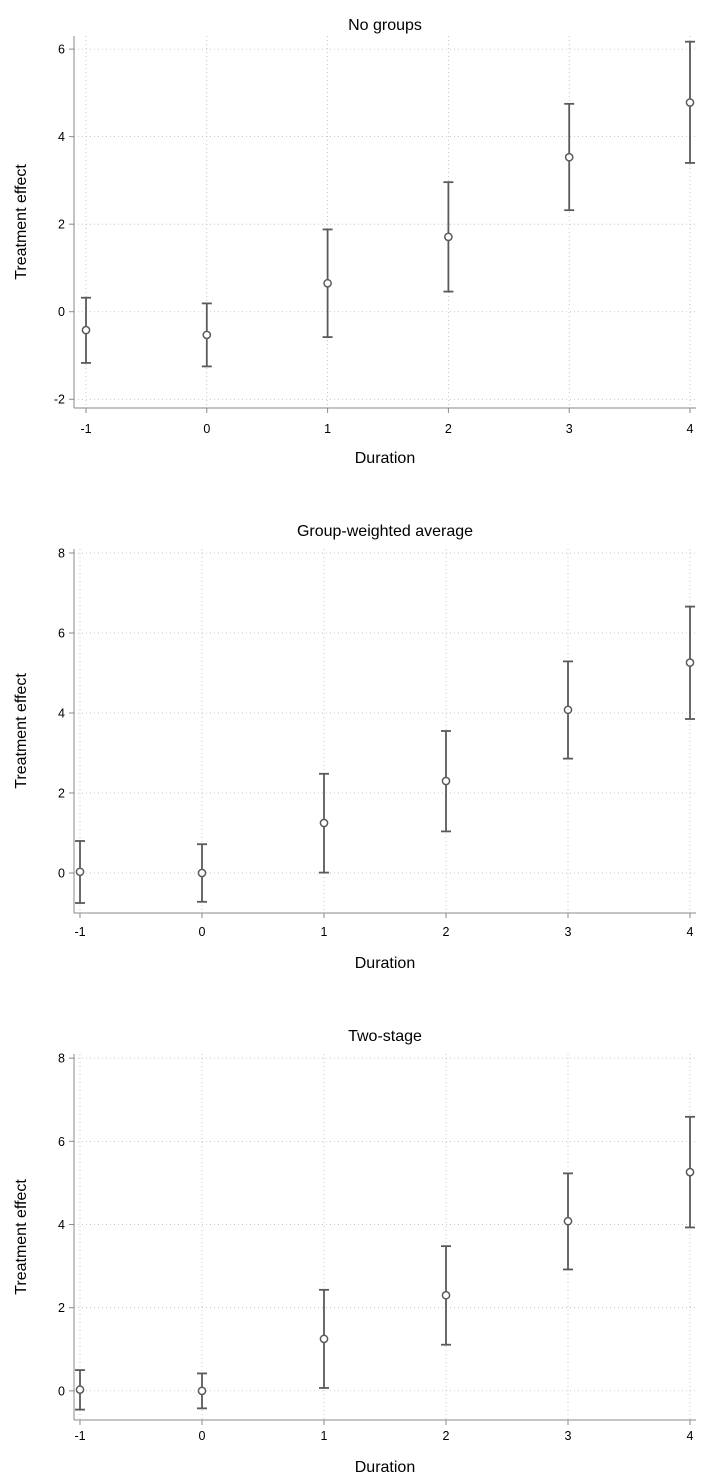 The image size is (703, 1483). What do you see at coordinates (385, 531) in the screenshot?
I see `chart-title: Group-weighted average` at bounding box center [385, 531].